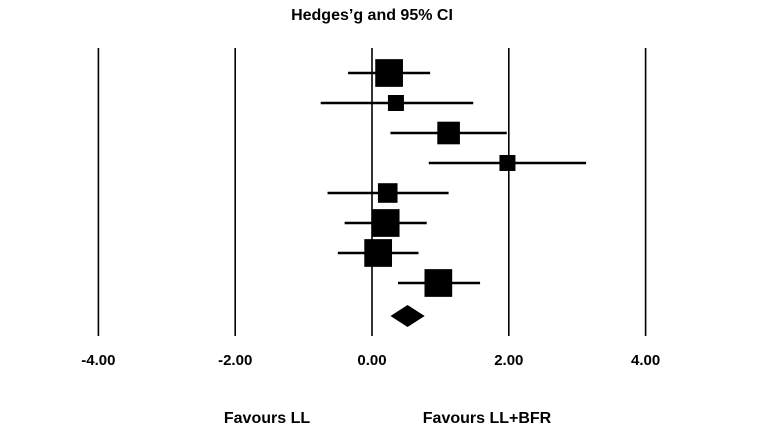 The height and width of the screenshot is (436, 764). Describe the element at coordinates (487, 418) in the screenshot. I see `favours-right-label: Favours LL+BFR` at that location.